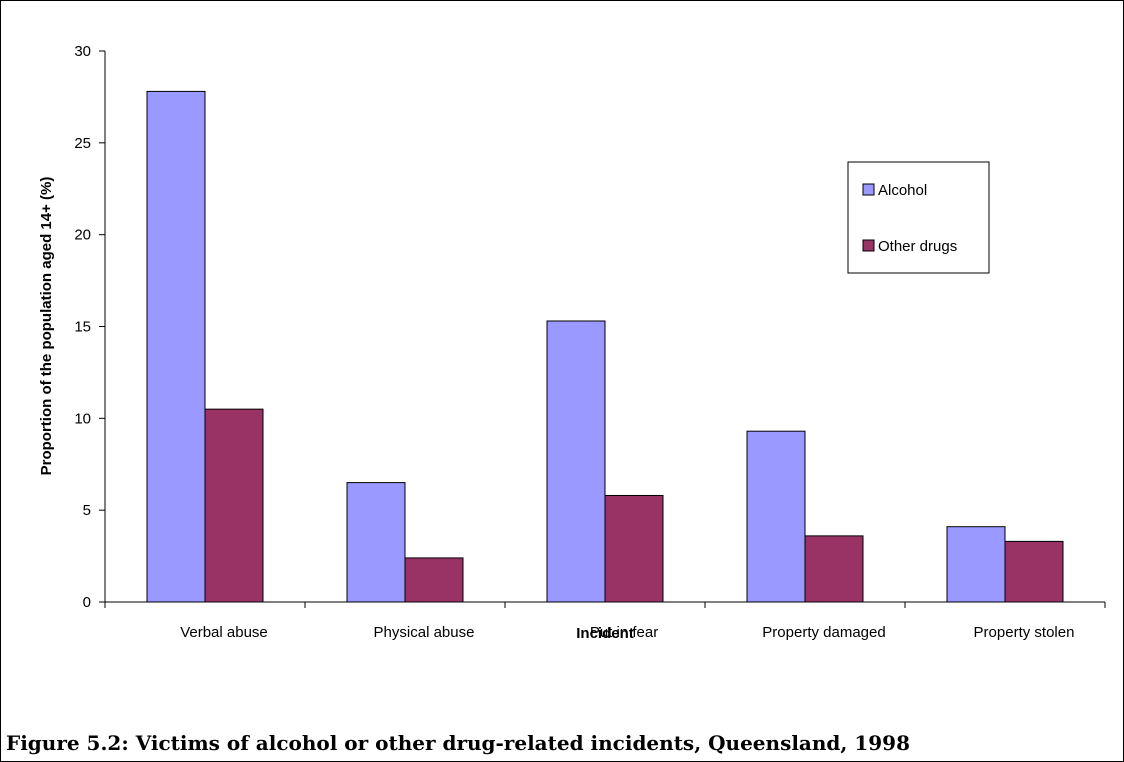 This screenshot has width=1124, height=762. Describe the element at coordinates (1024, 632) in the screenshot. I see `x-tick-label: Property stolen` at that location.